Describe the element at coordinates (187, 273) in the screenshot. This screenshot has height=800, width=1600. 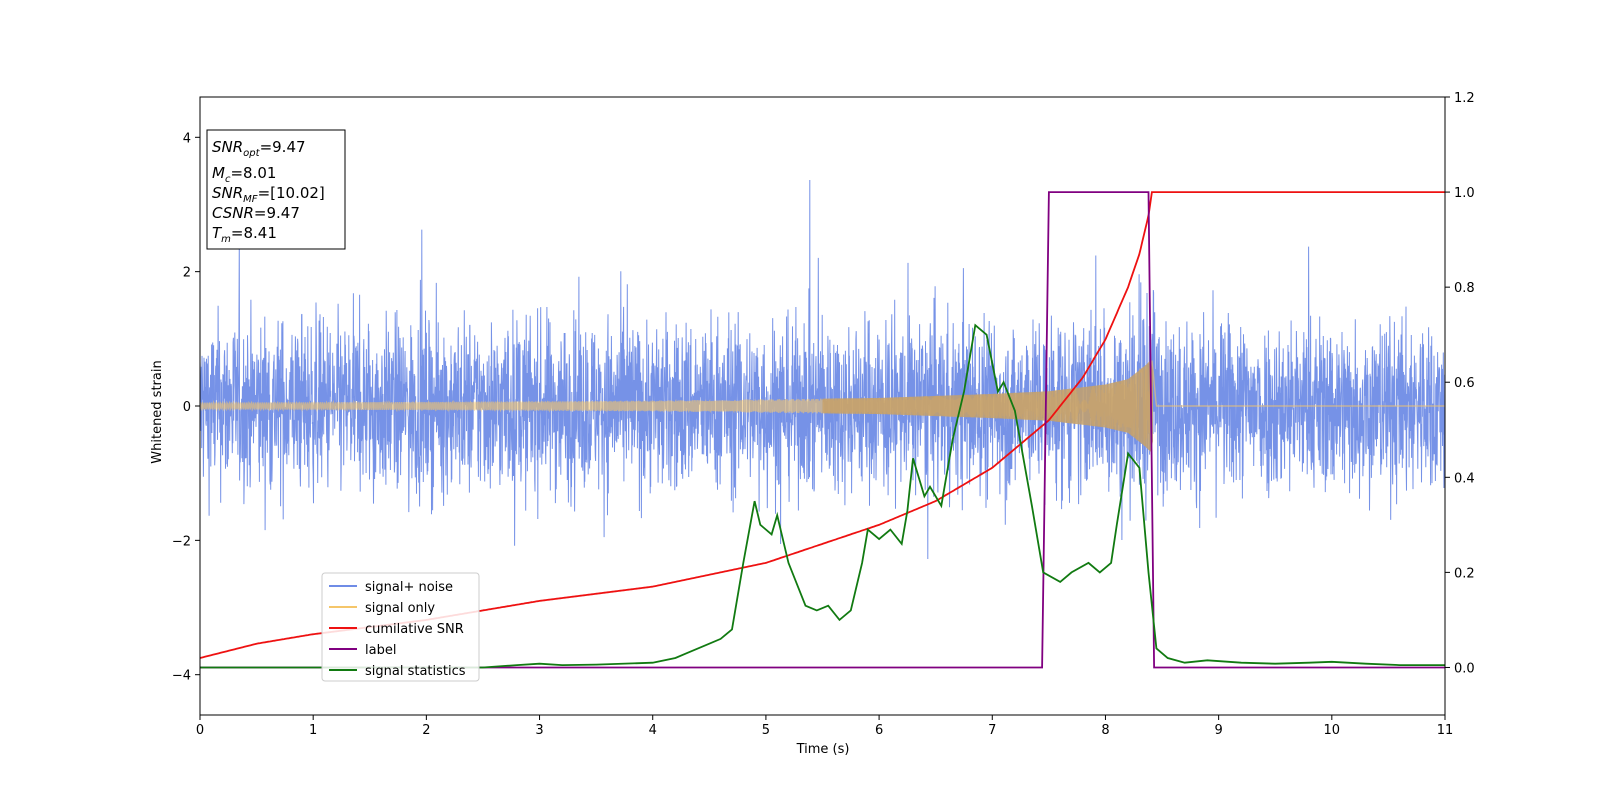
I see `y-tick-label: 2` at that location.